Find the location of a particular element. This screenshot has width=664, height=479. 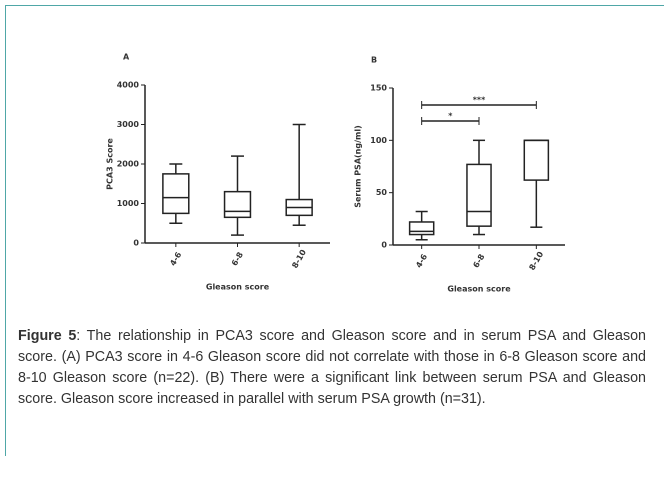

y-tick-label: 1000 is located at coordinates (128, 203).